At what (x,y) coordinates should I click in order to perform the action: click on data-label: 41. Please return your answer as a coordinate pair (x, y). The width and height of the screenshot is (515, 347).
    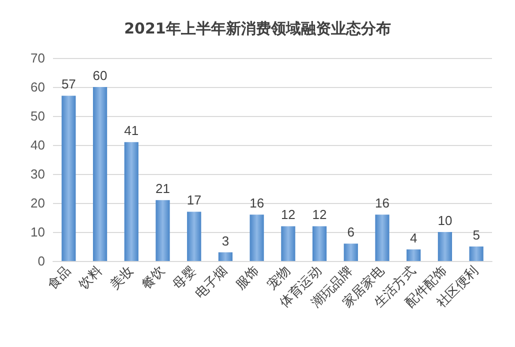
    Looking at the image, I should click on (131, 130).